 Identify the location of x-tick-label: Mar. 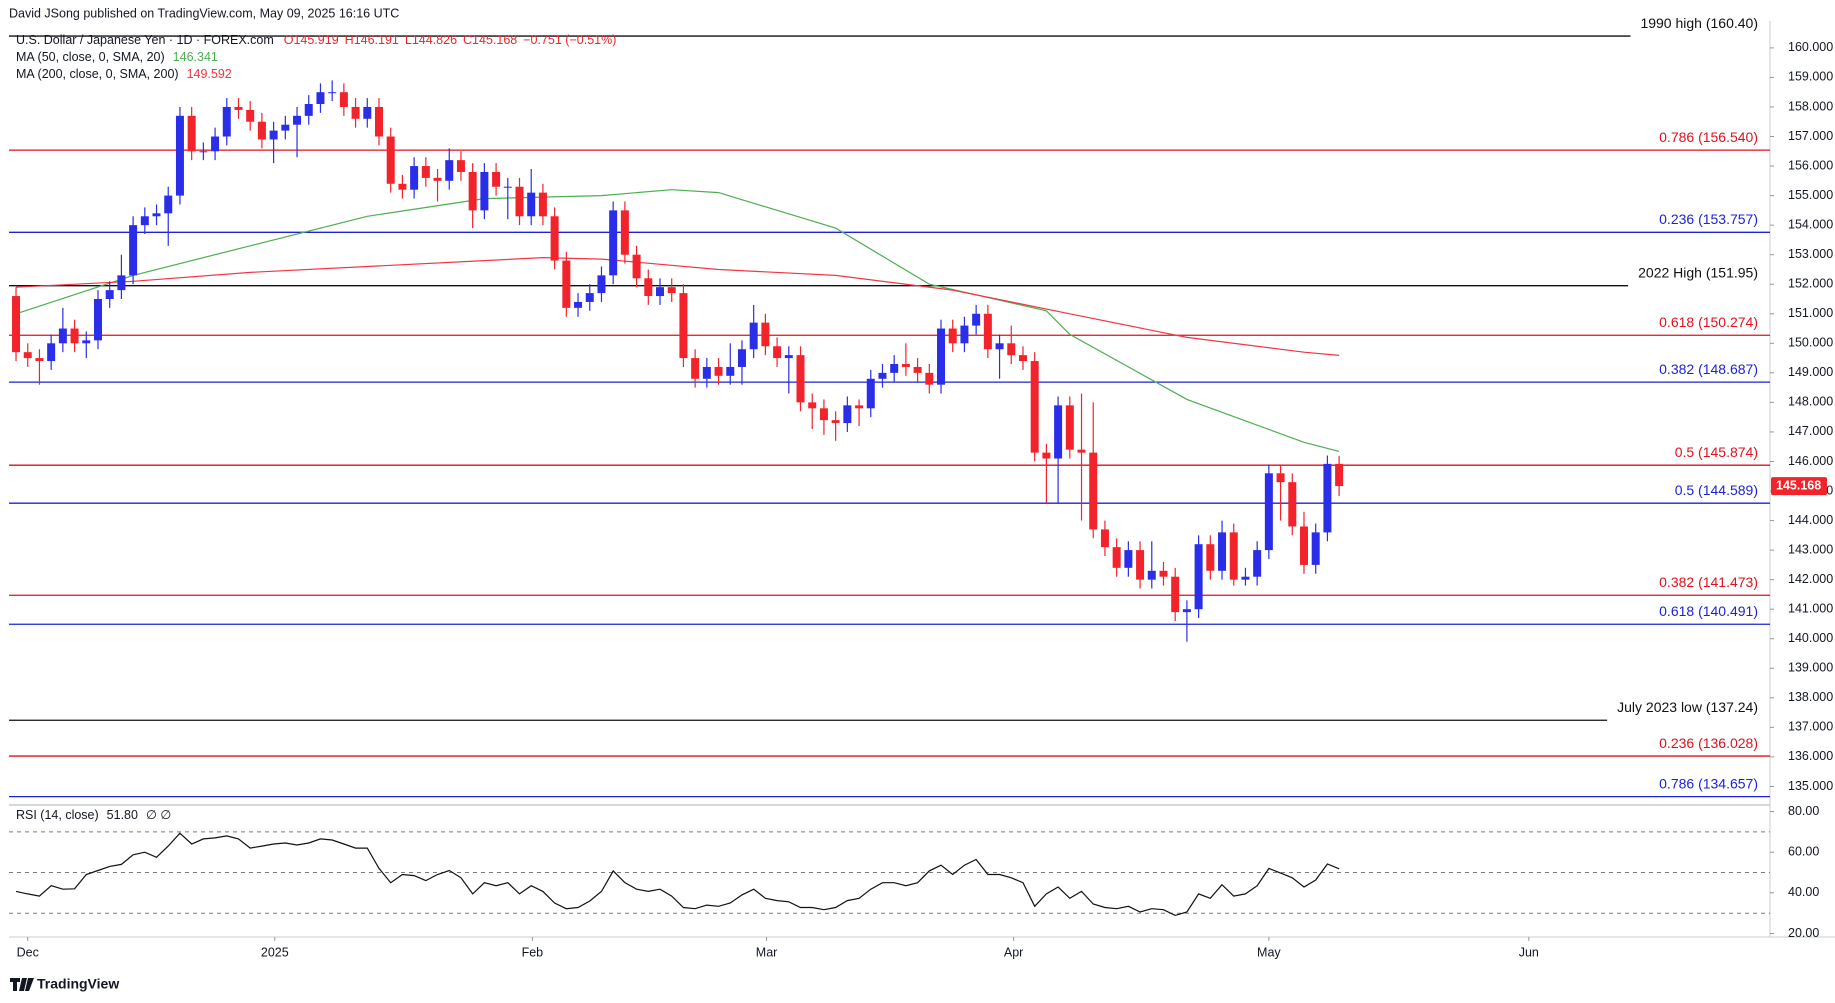
(767, 952).